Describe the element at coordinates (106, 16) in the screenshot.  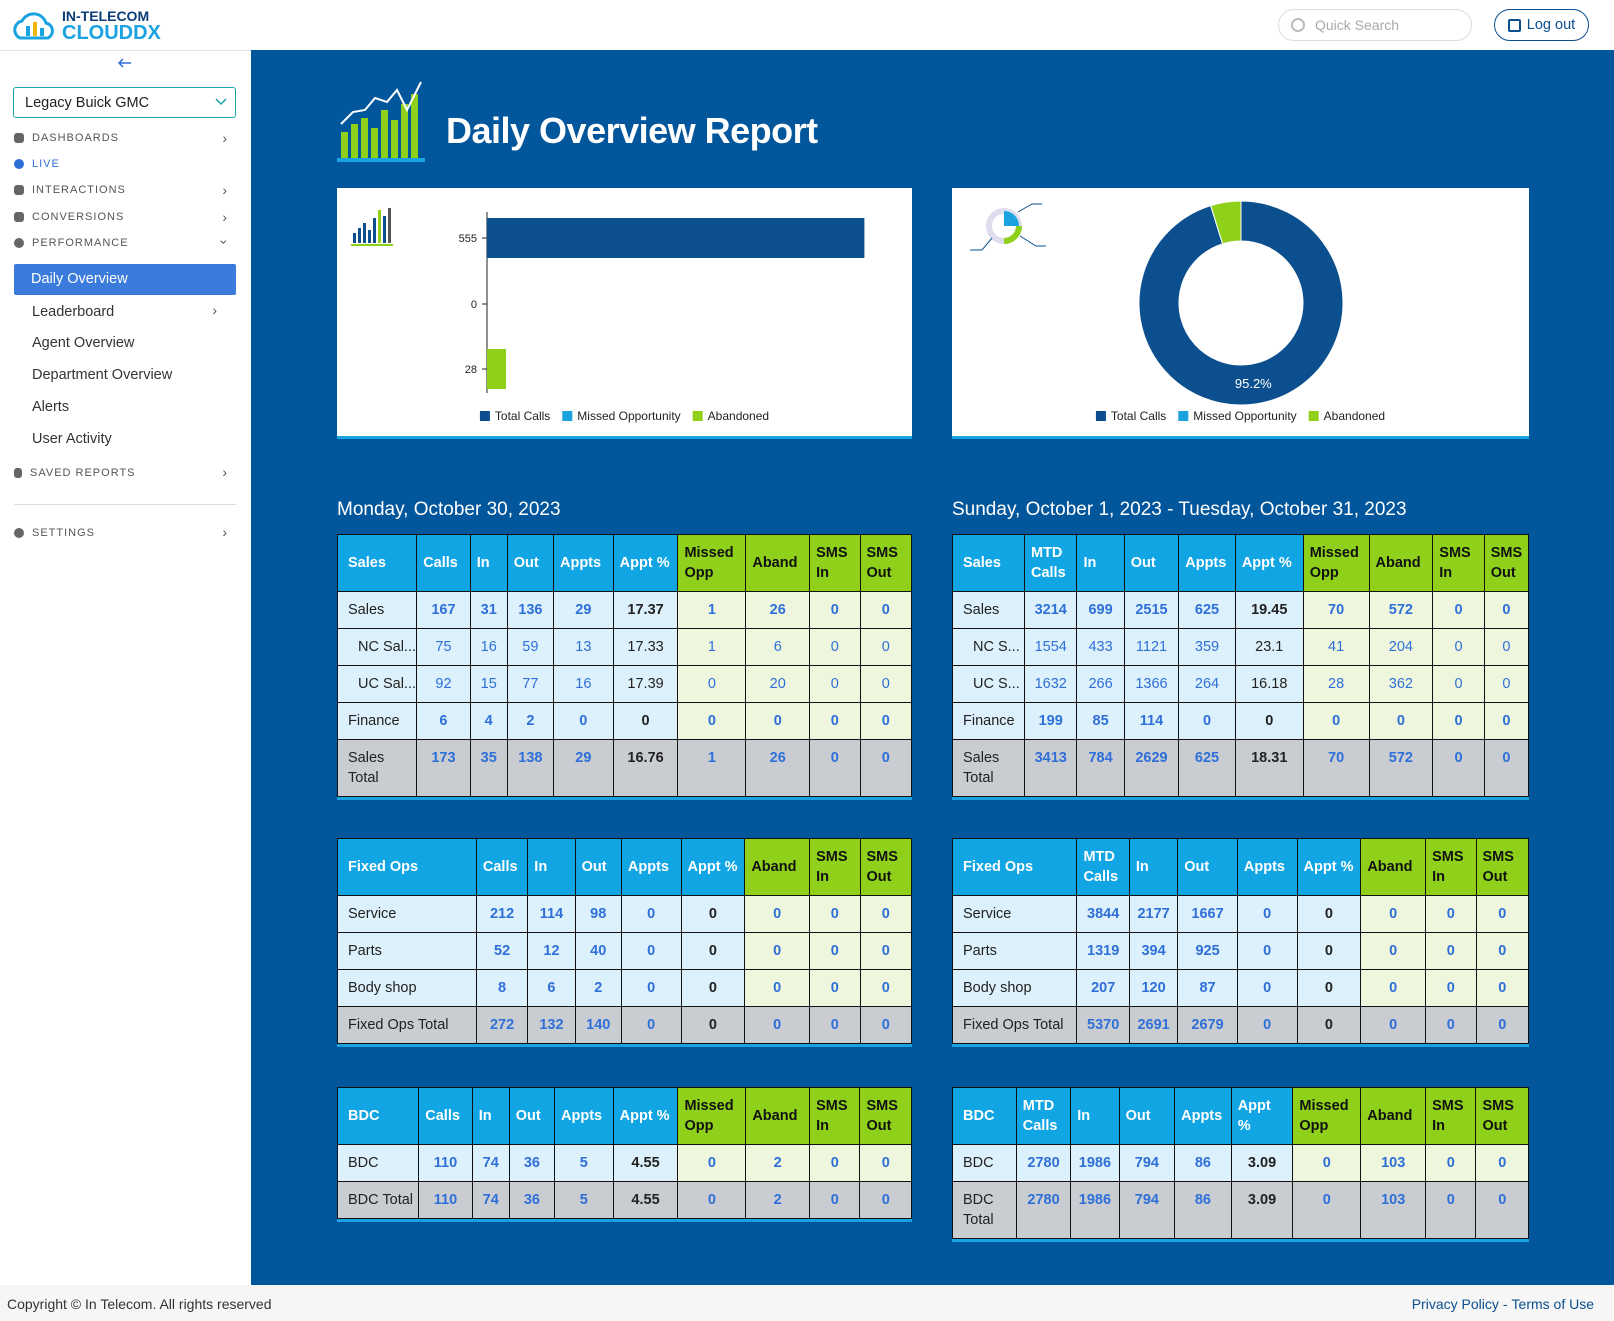
I see `logo-top: IN-TELECOM` at that location.